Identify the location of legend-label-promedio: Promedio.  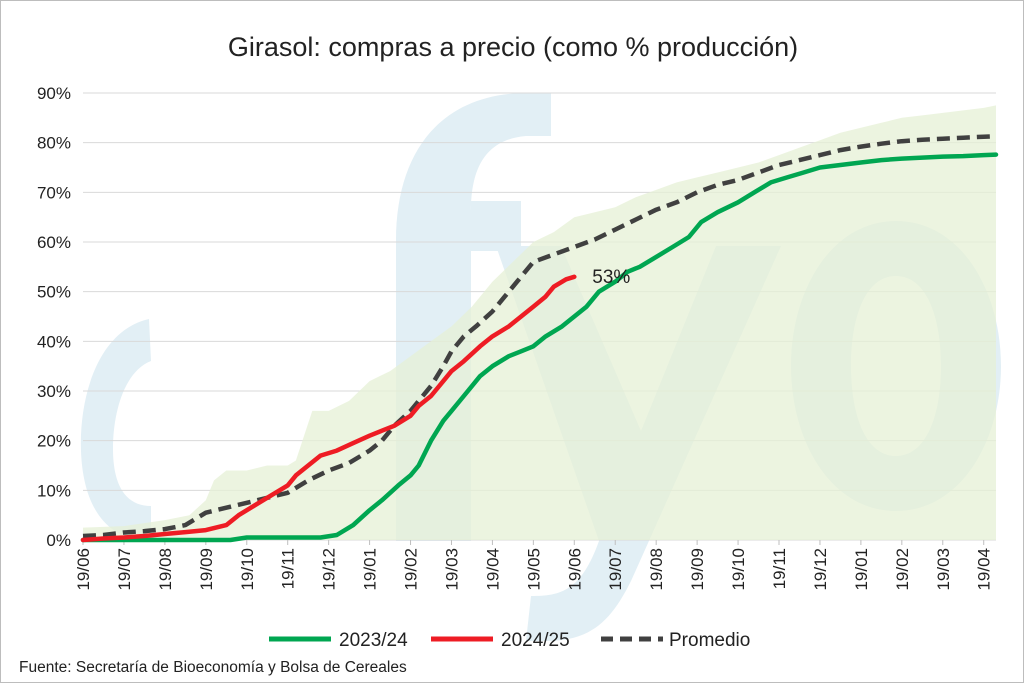
(709, 640).